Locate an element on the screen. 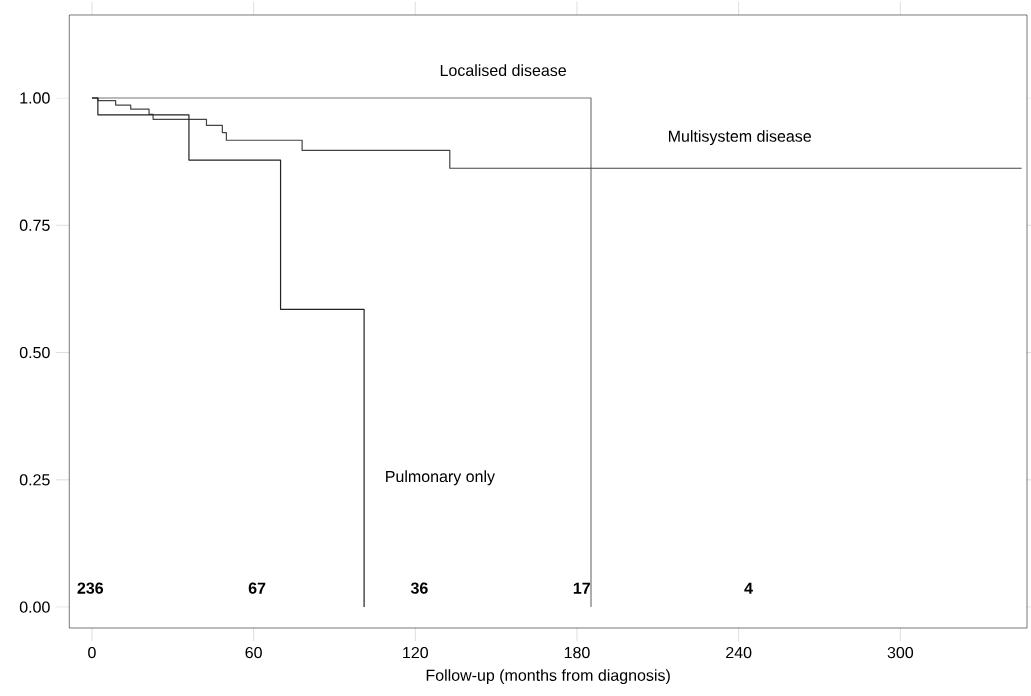 Image resolution: width=1031 pixels, height=696 pixels. series-label: Multisystem disease is located at coordinates (739, 138).